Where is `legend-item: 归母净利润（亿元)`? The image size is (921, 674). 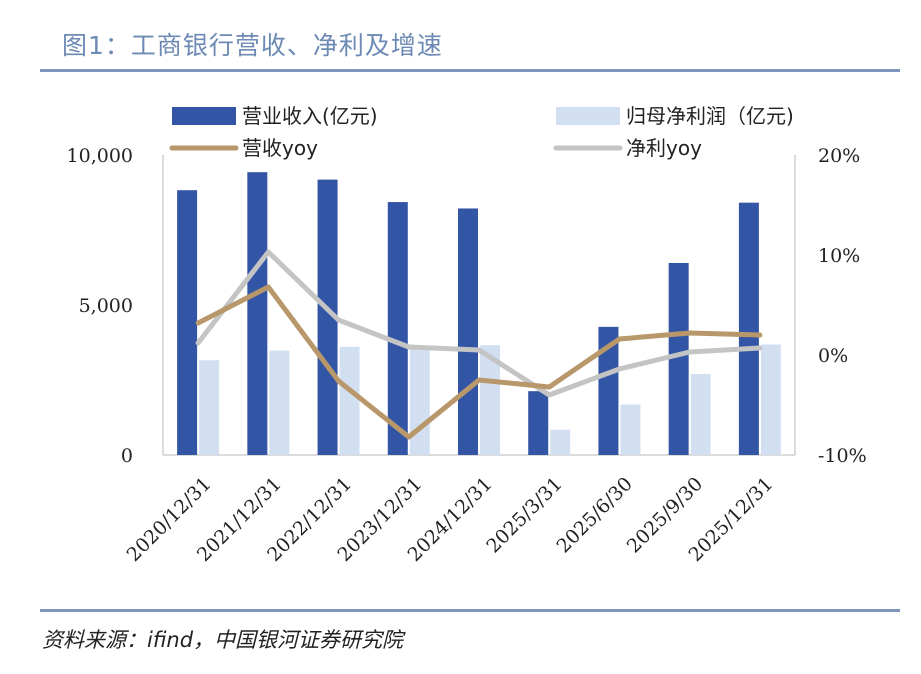
legend-item: 归母净利润（亿元) is located at coordinates (675, 116).